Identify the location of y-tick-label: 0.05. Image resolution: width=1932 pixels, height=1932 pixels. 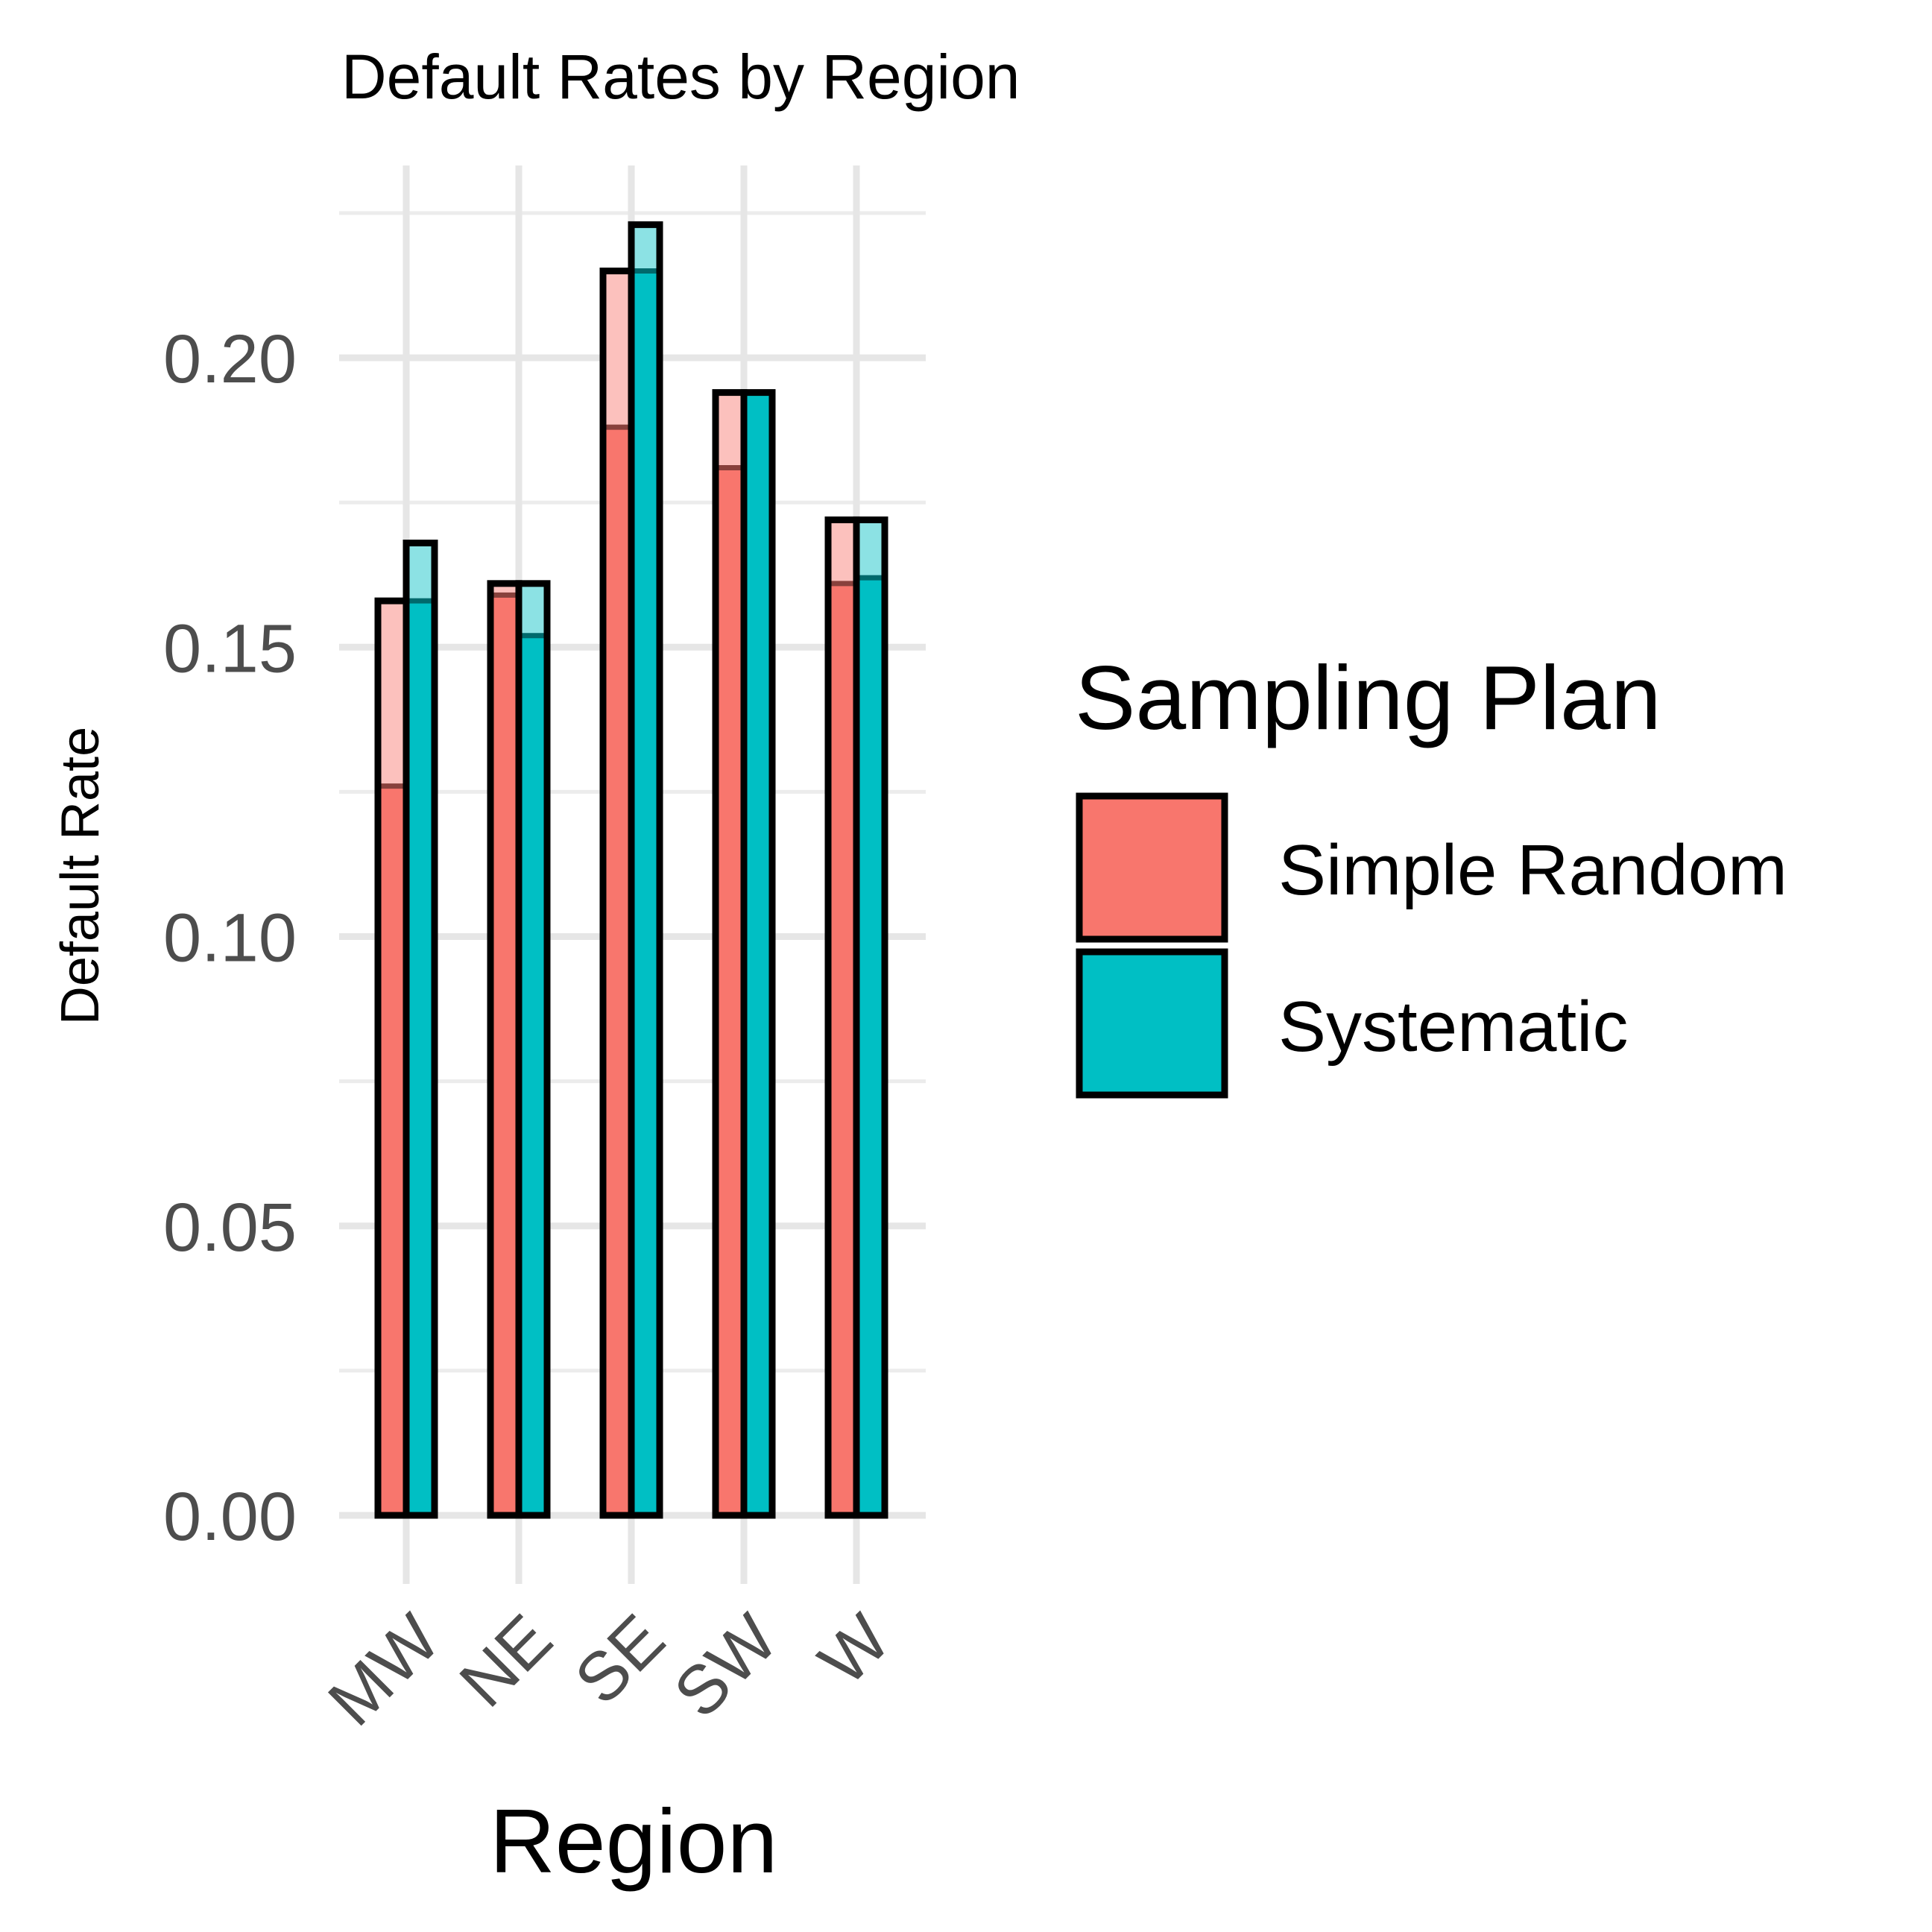
(230, 1228).